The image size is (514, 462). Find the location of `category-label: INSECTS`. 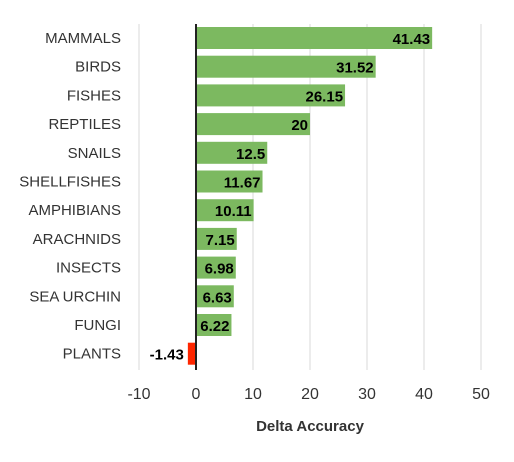

category-label: INSECTS is located at coordinates (88, 268).